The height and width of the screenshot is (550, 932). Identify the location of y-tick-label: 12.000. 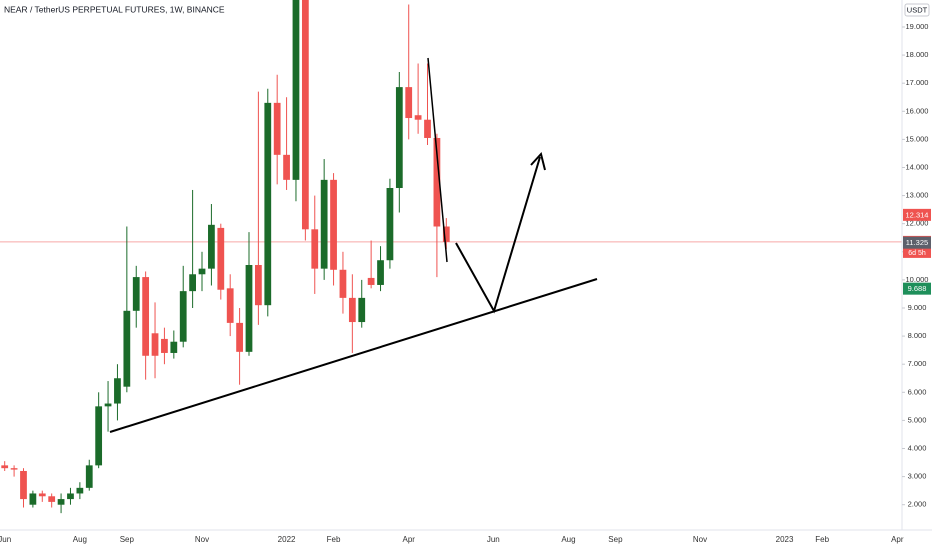
(917, 223).